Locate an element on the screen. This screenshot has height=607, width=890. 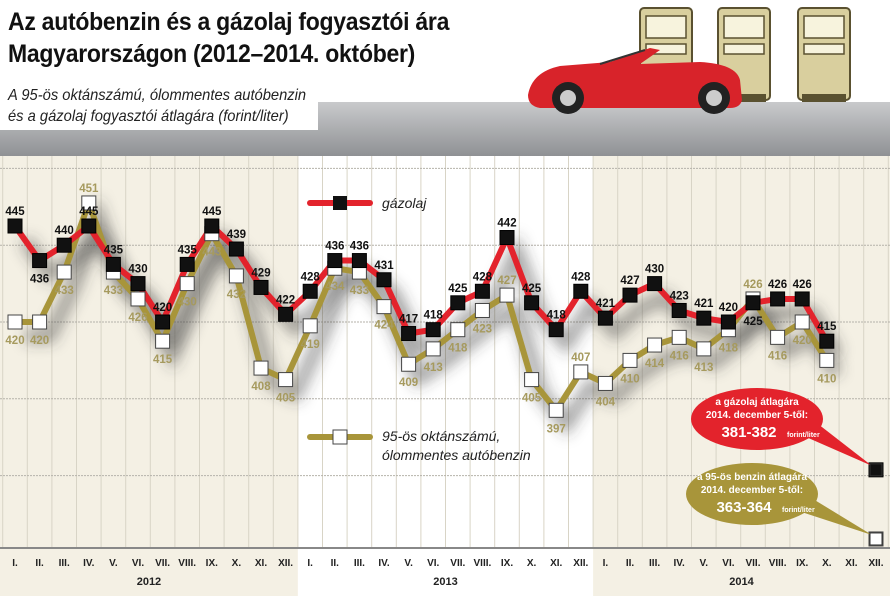
diesel-data-label: 422 is located at coordinates (285, 300).